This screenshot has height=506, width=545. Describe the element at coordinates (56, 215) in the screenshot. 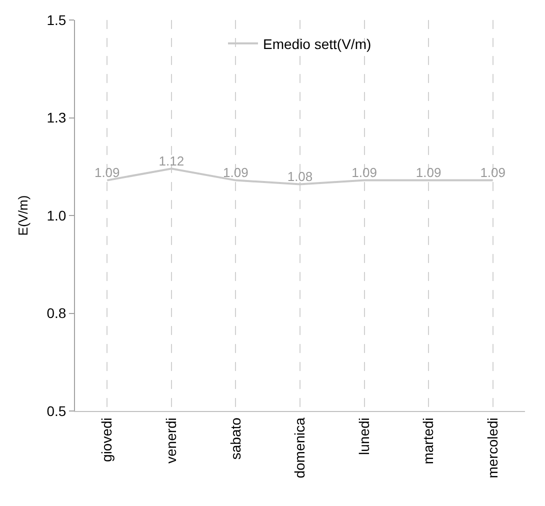

I see `y-tick-label: 1.0` at that location.